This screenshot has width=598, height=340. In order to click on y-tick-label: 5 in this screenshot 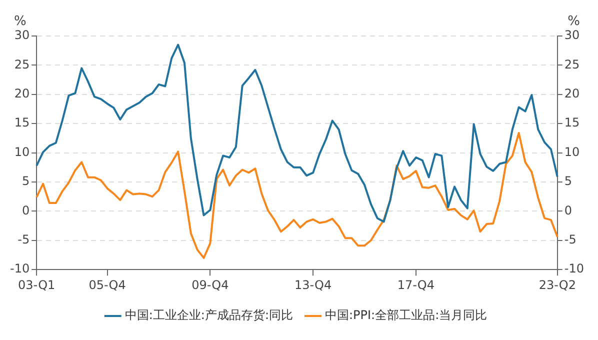, I will do `click(26, 181)`.